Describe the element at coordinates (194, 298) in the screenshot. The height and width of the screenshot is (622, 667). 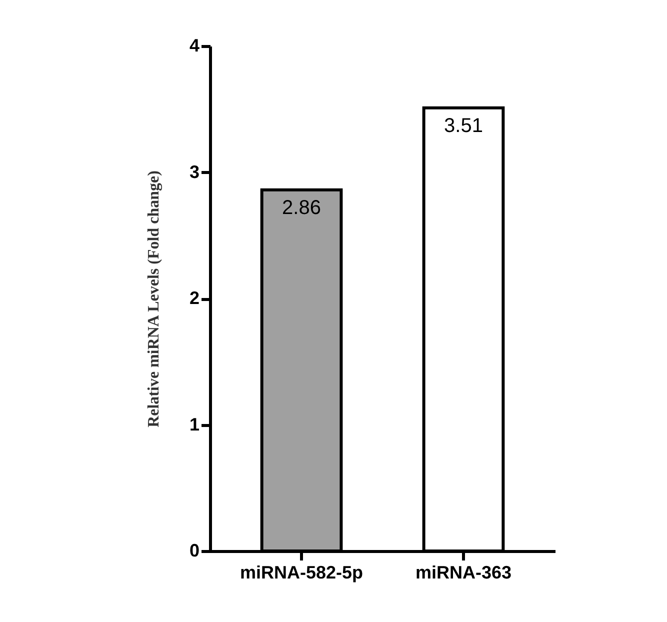
I see `y-tick-label: 2` at that location.